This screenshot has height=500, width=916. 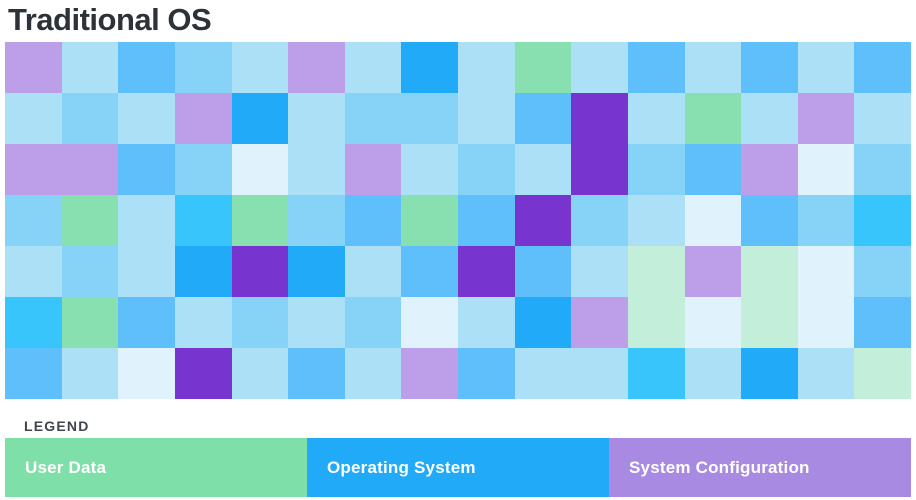 I want to click on legend-item-user-data: User Data, so click(x=156, y=467).